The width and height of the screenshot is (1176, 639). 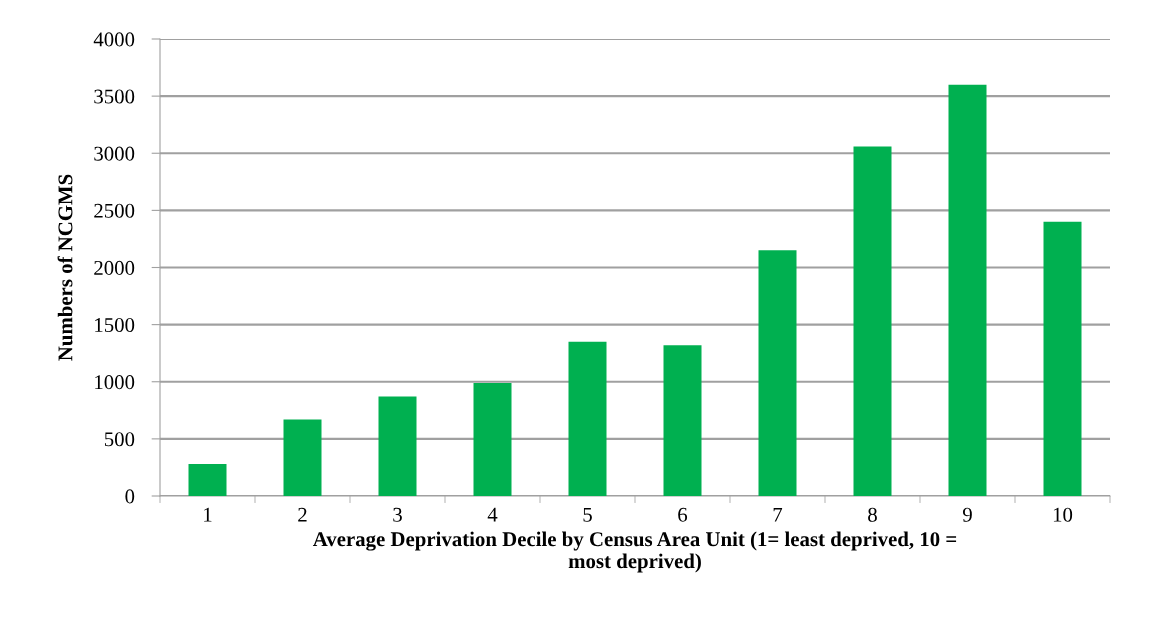 What do you see at coordinates (634, 552) in the screenshot?
I see `x-axis-title: Average Deprivation Decile by Census Area Unit (1= least deprived, 10 = most deprived)` at bounding box center [634, 552].